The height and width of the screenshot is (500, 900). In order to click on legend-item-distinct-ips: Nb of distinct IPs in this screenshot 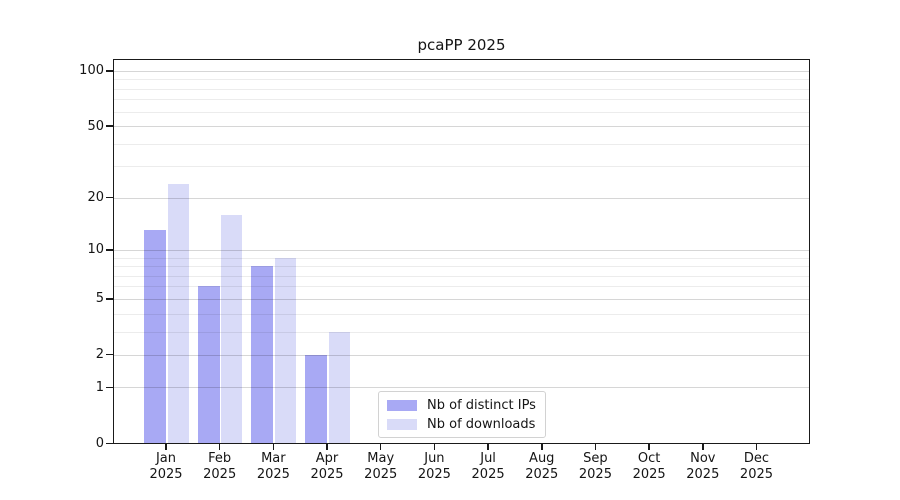, I will do `click(462, 405)`.